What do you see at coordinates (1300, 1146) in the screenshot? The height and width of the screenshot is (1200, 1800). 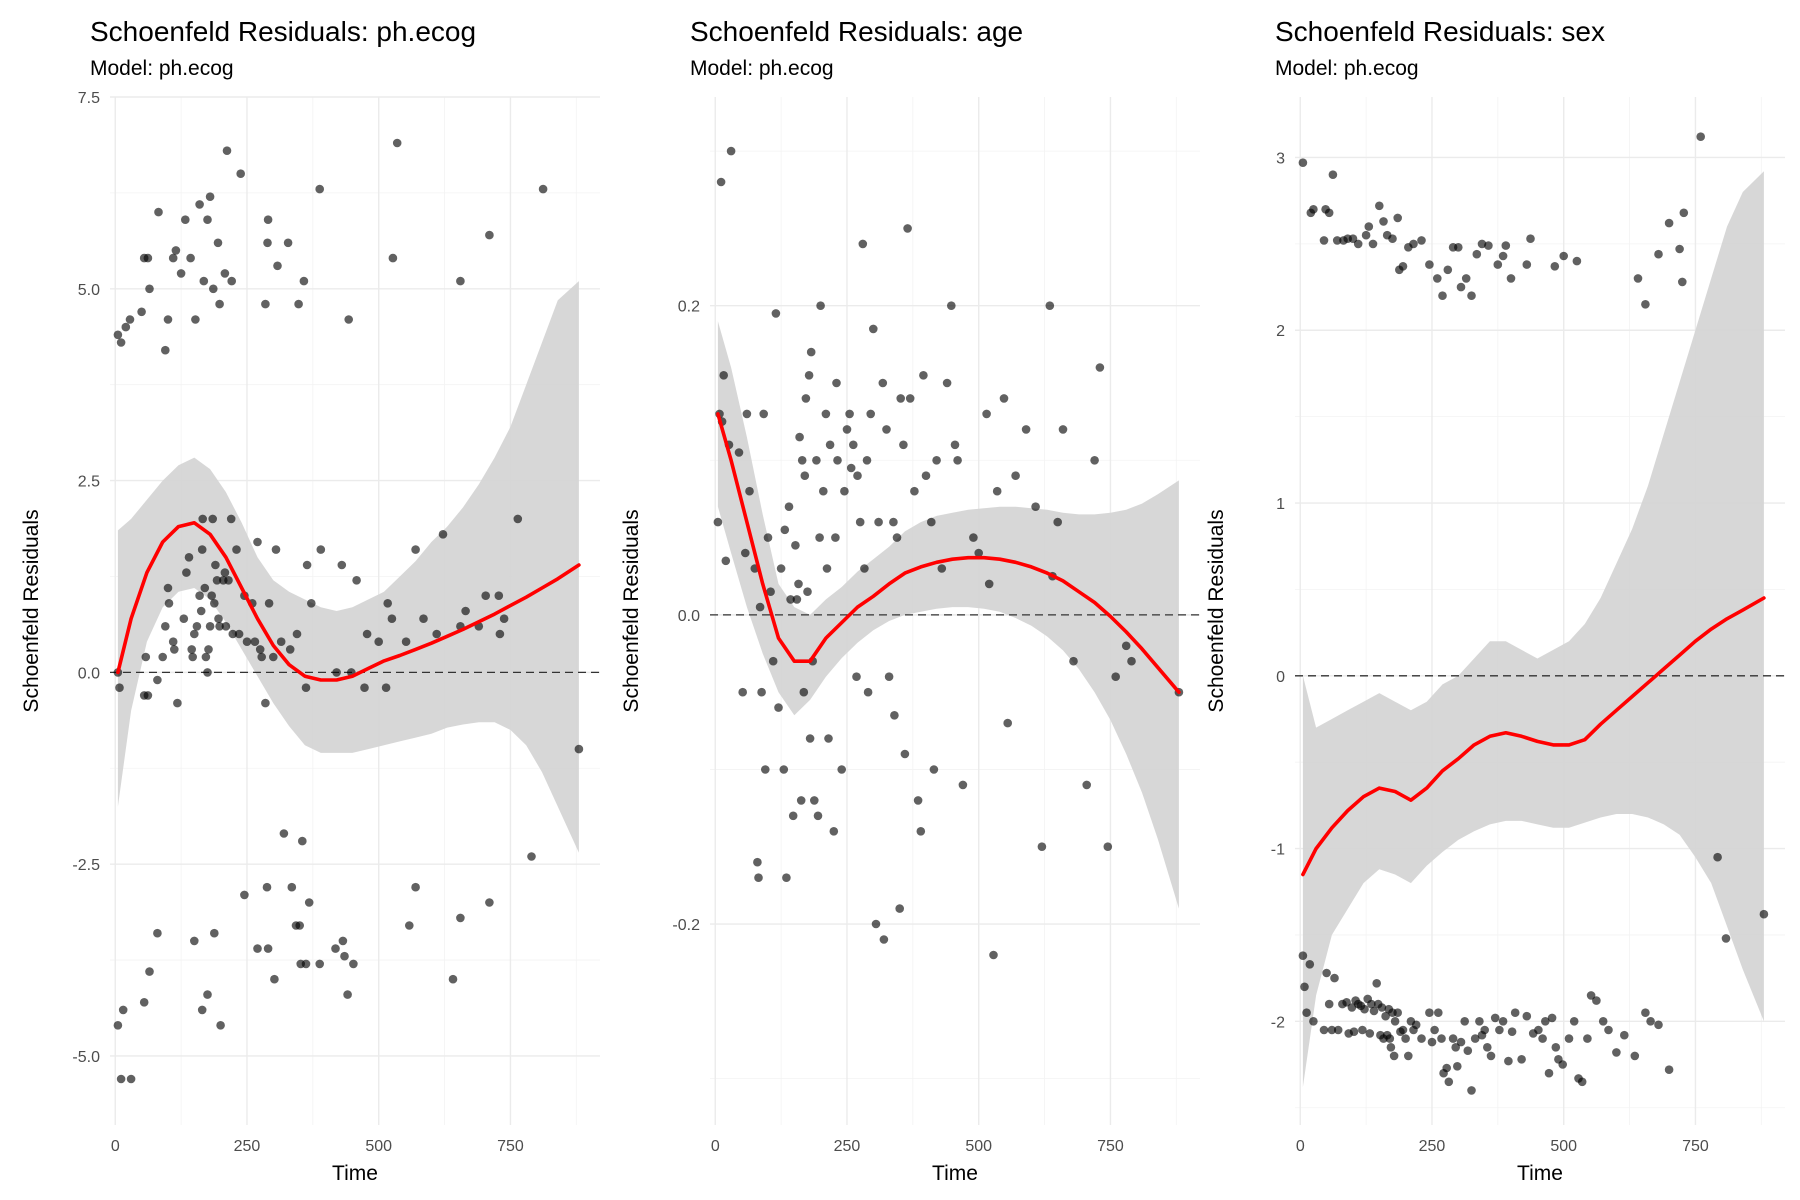 I see `x-tick-label: 0` at bounding box center [1300, 1146].